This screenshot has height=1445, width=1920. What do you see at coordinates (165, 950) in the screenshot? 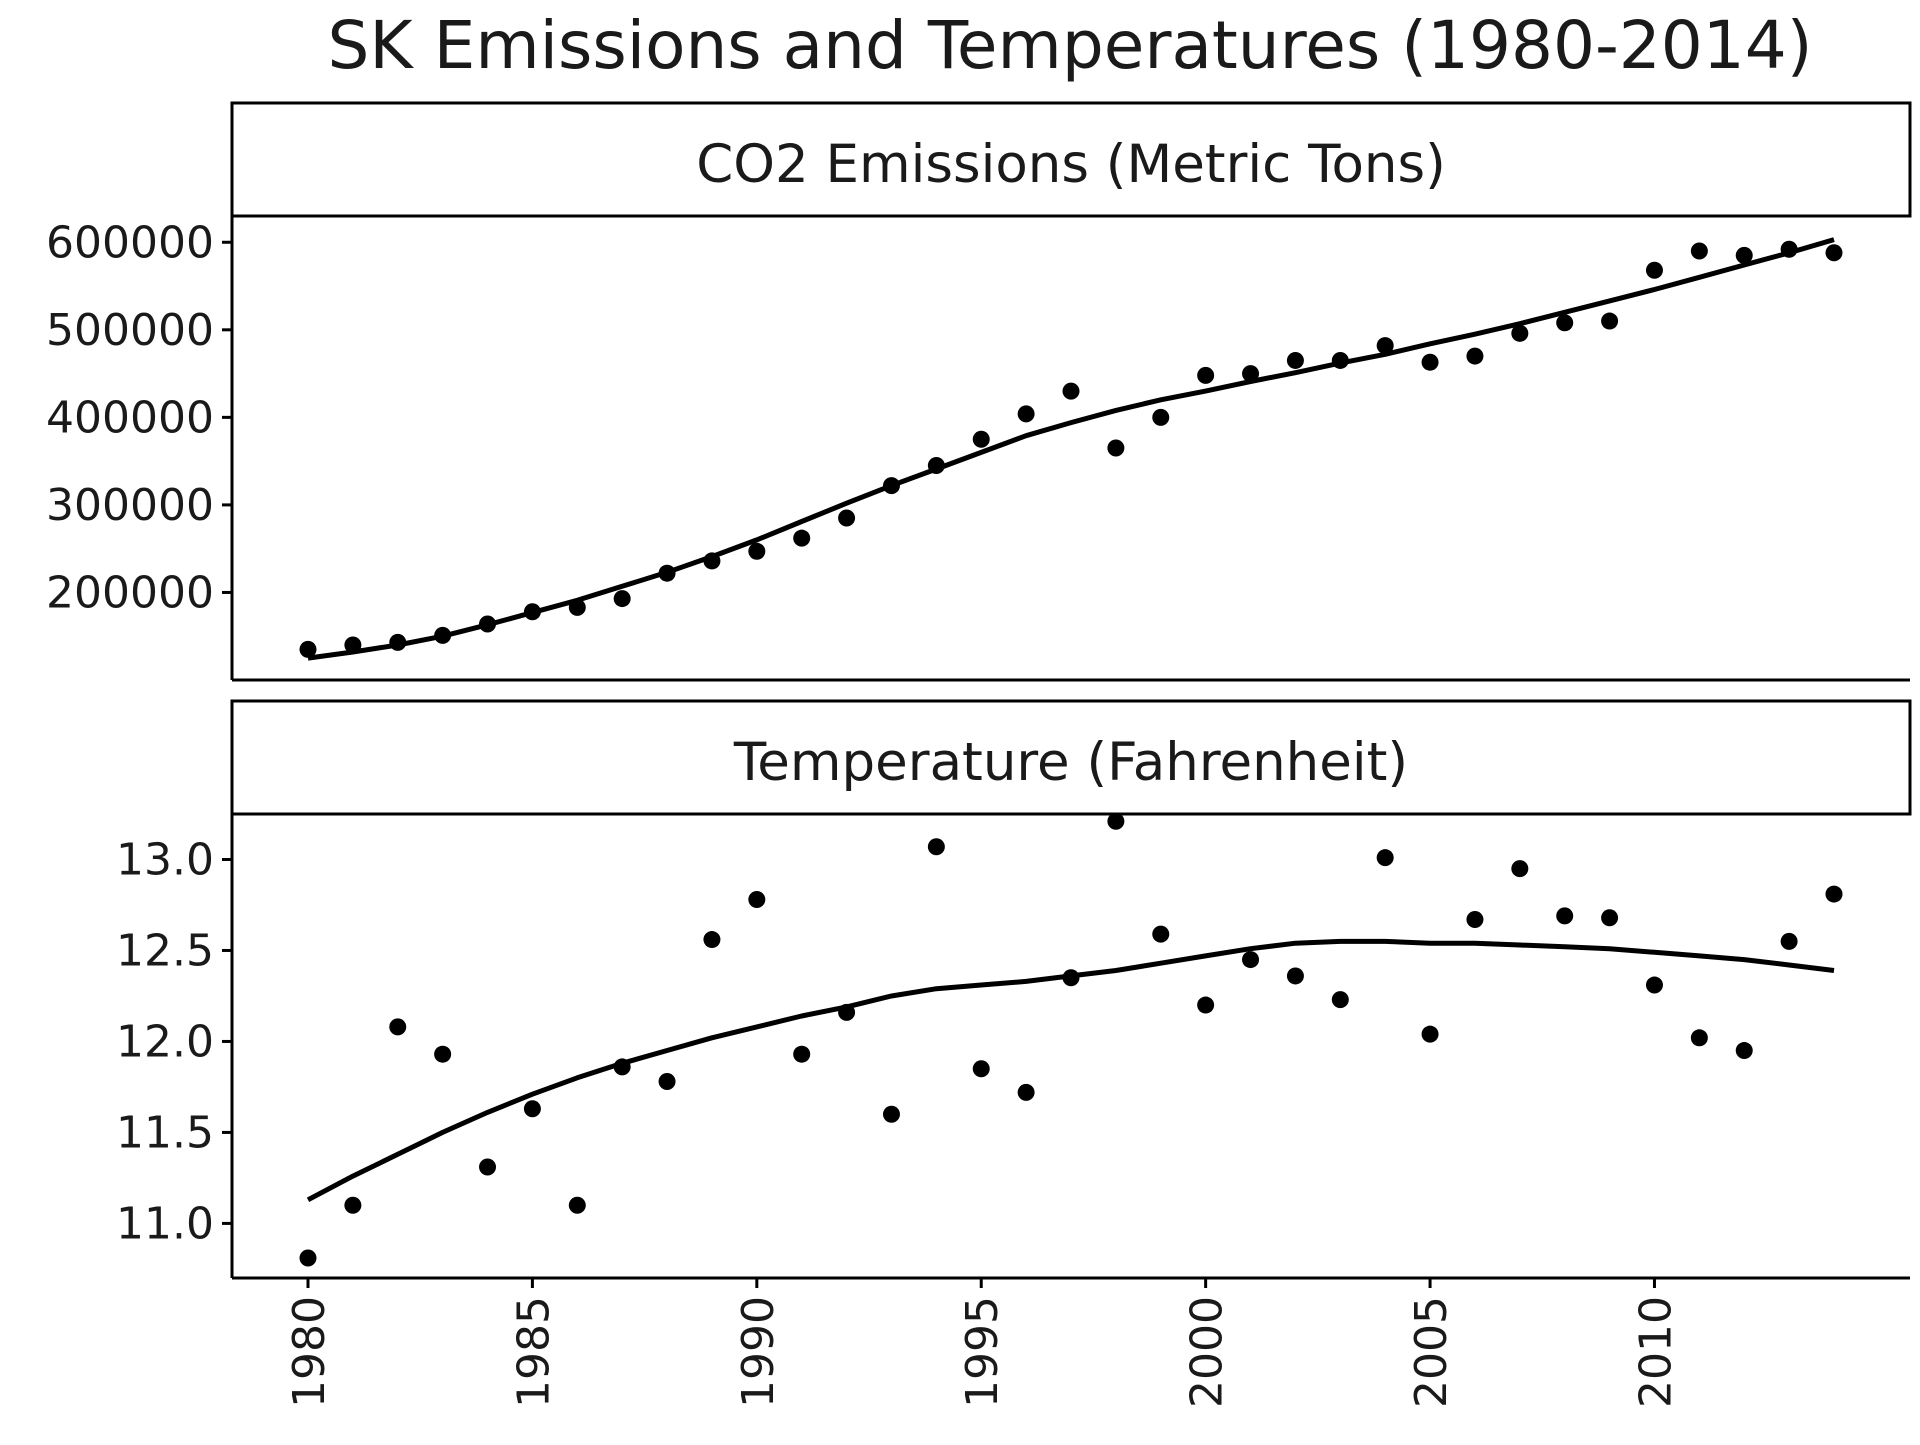
I see `y-tick-label: 12.5` at bounding box center [165, 950].